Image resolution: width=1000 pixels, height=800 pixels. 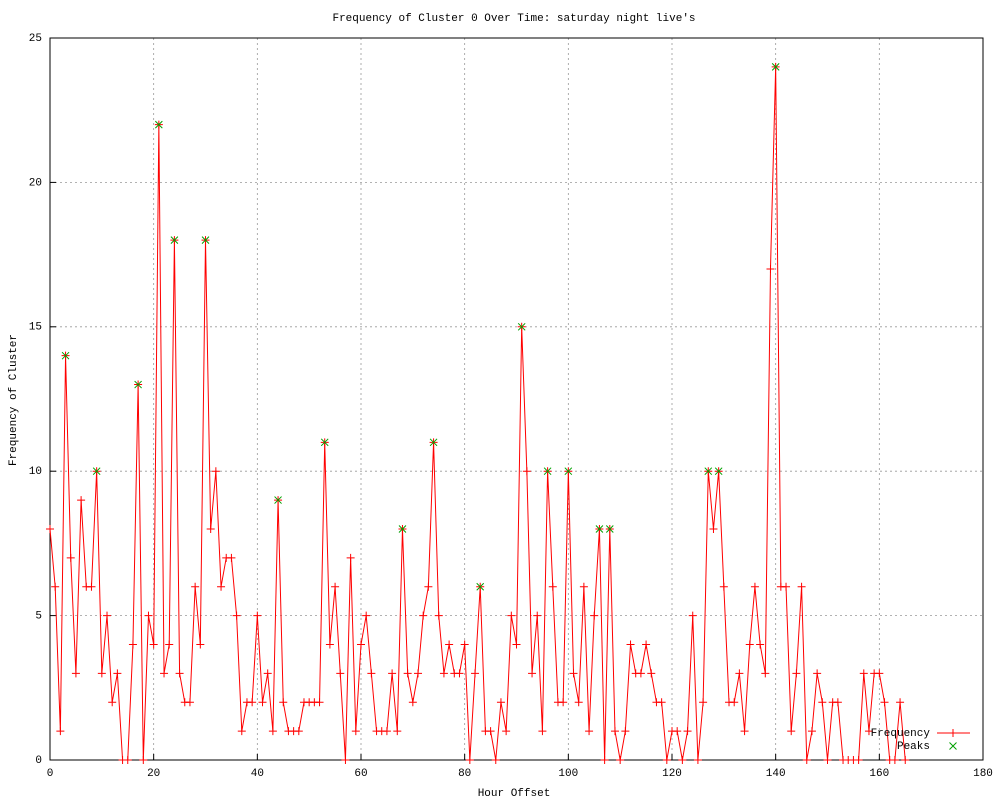 What do you see at coordinates (35, 39) in the screenshot?
I see `y-tick-label: 25` at bounding box center [35, 39].